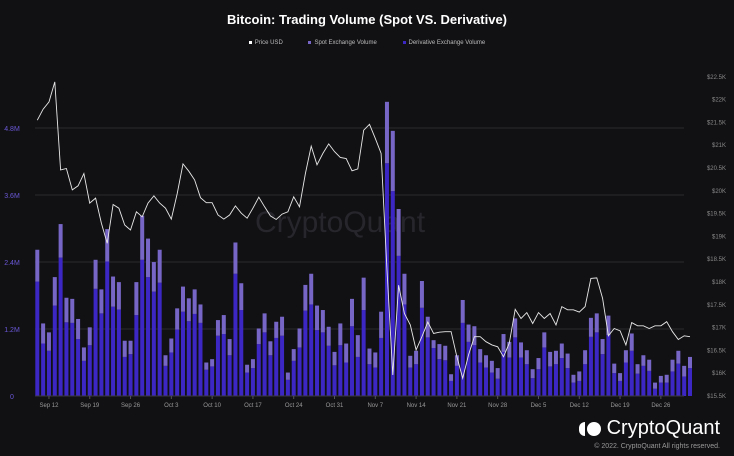 Image resolution: width=734 pixels, height=456 pixels. I want to click on x-tick-label: Dec 5, so click(539, 406).